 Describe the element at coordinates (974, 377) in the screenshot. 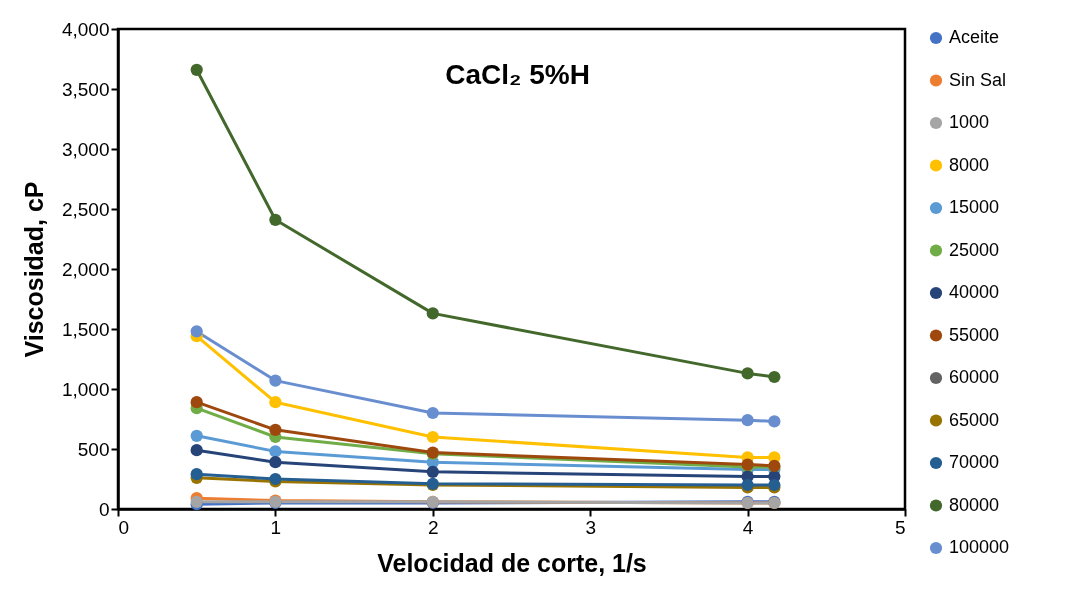

I see `legend-label: 60000` at that location.